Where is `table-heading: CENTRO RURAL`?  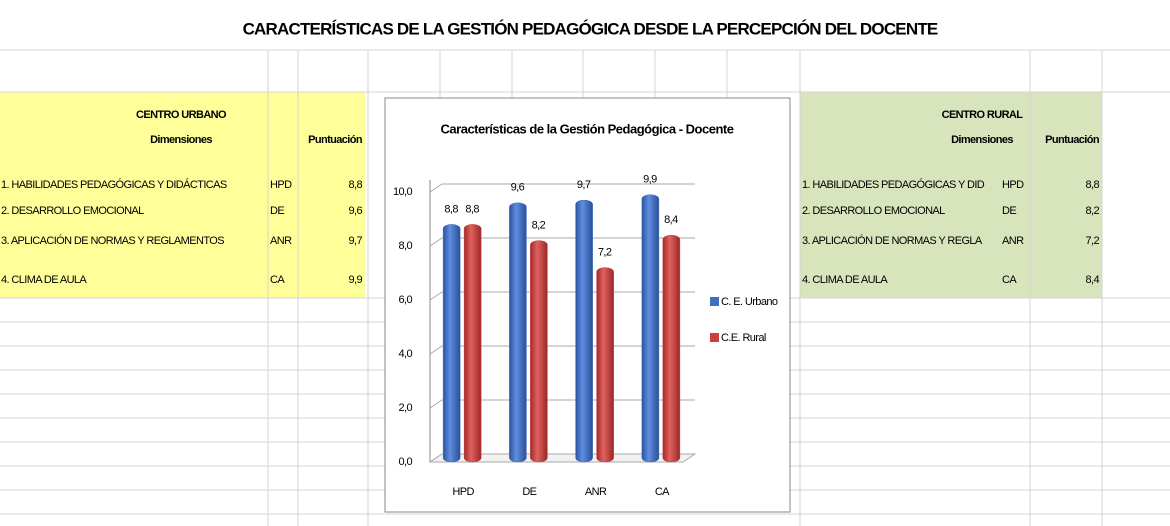 table-heading: CENTRO RURAL is located at coordinates (983, 115).